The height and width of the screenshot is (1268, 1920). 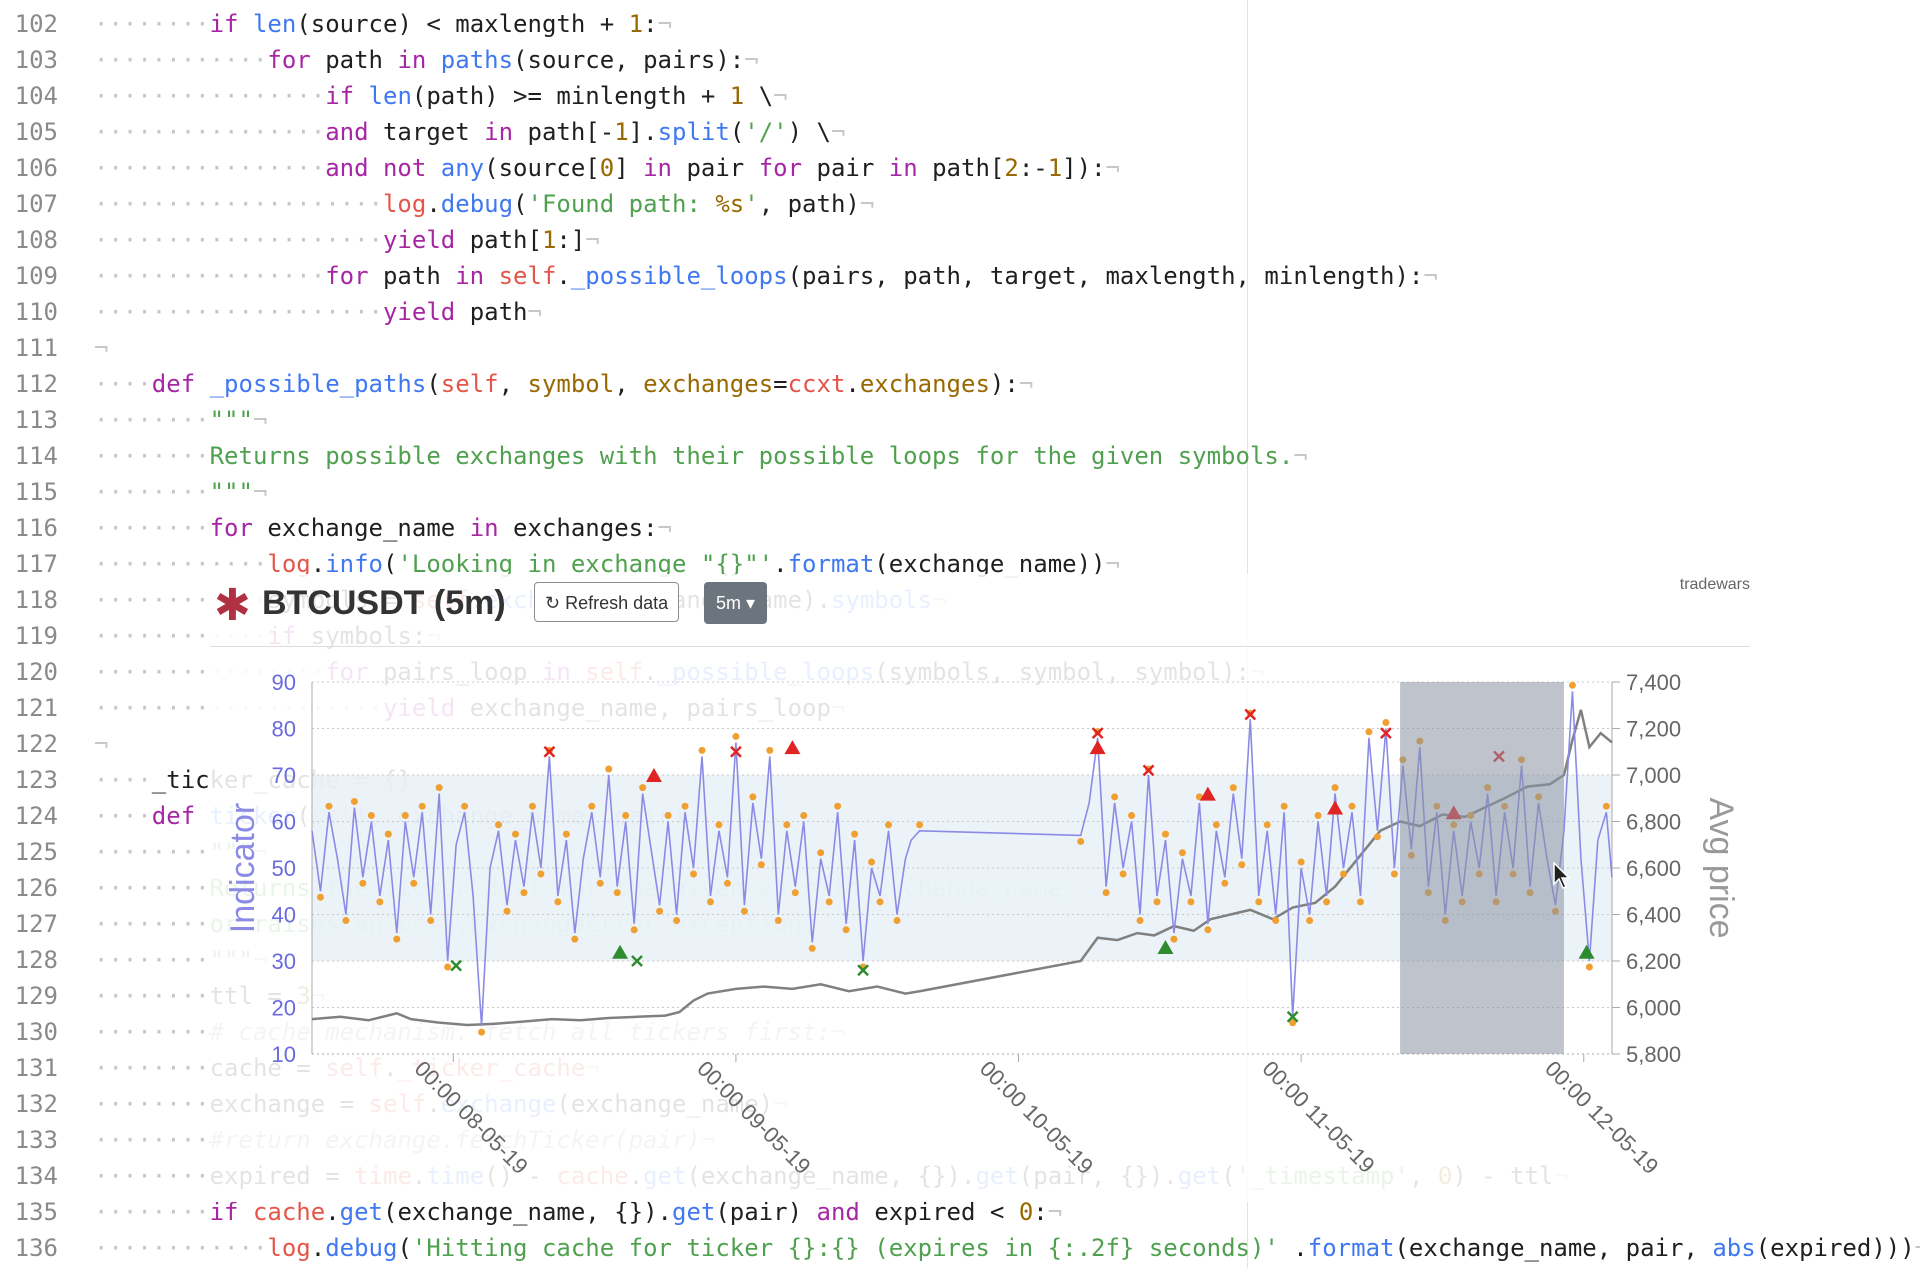 I want to click on line-number: 104, so click(x=36, y=96).